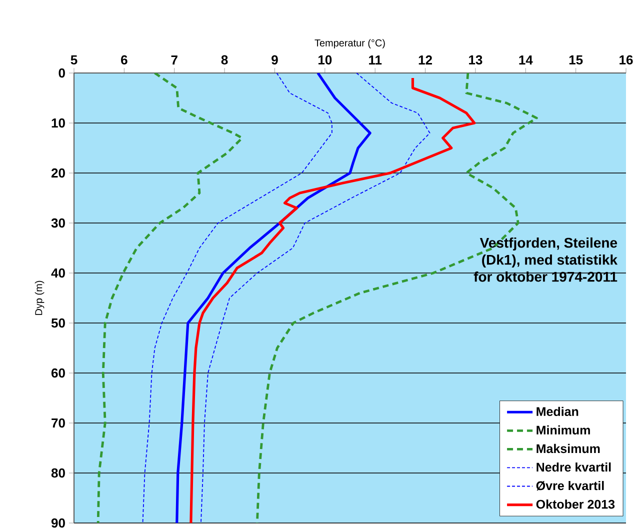  I want to click on x-tick-label: 15, so click(576, 59).